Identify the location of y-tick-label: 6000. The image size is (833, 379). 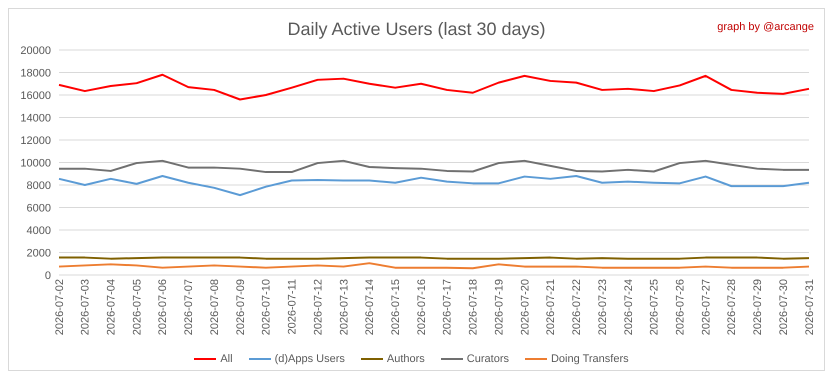
(38, 208).